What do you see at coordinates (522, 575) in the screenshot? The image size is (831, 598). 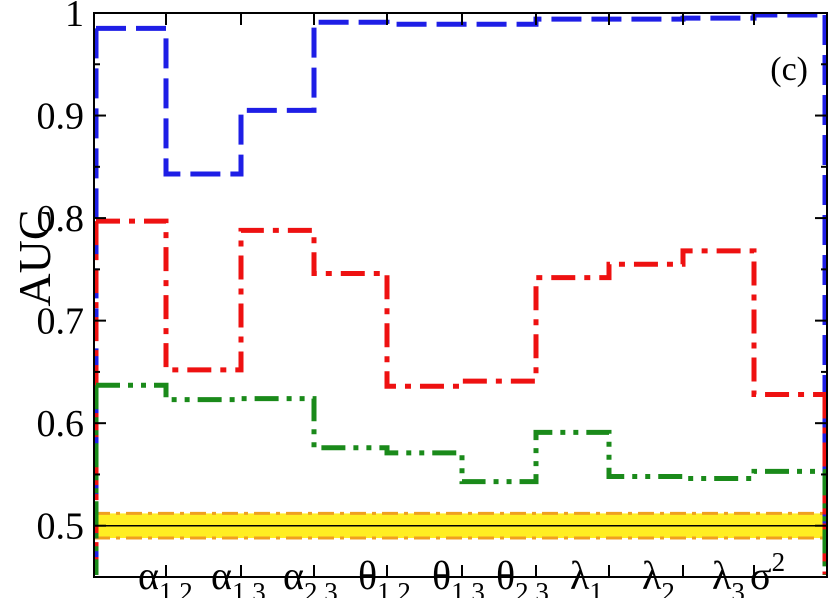 I see `x-category-label: θ2,3` at bounding box center [522, 575].